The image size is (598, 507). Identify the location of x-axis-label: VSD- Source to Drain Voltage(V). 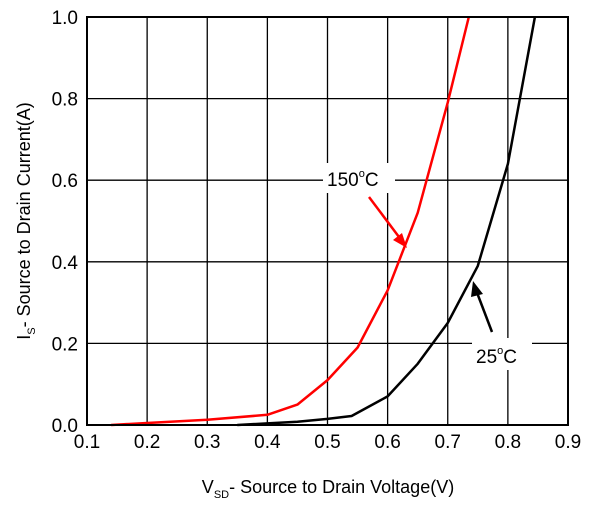
(328, 489).